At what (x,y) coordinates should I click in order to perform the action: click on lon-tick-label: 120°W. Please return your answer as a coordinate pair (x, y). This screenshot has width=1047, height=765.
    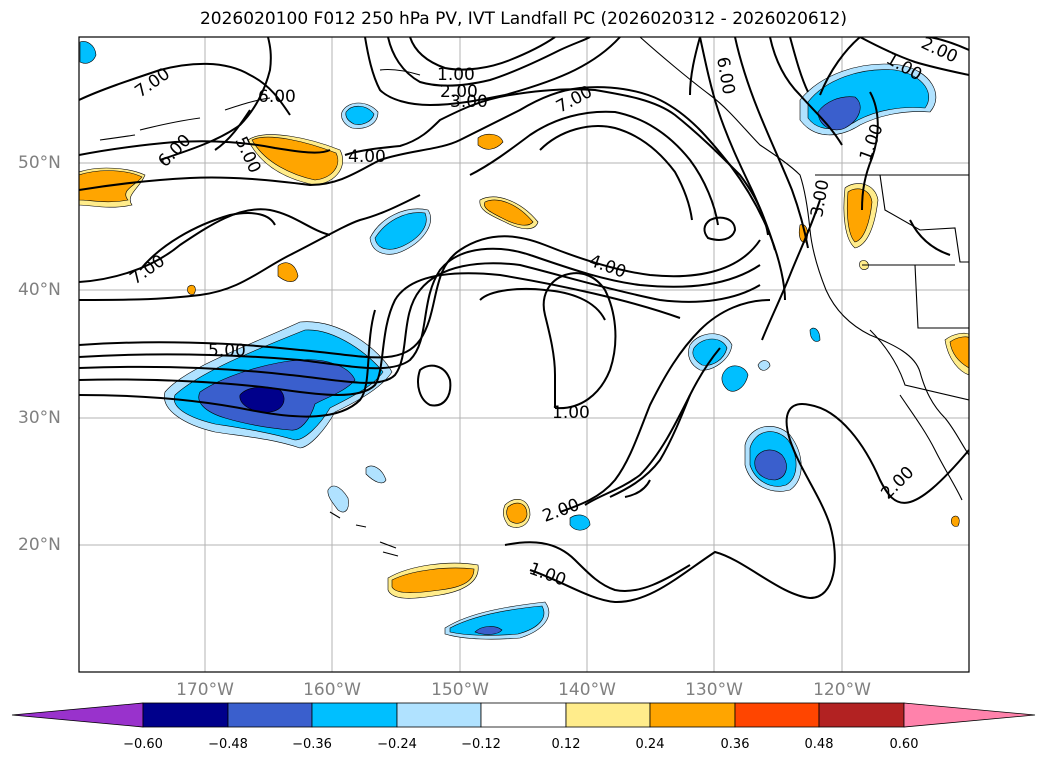
    Looking at the image, I should click on (842, 690).